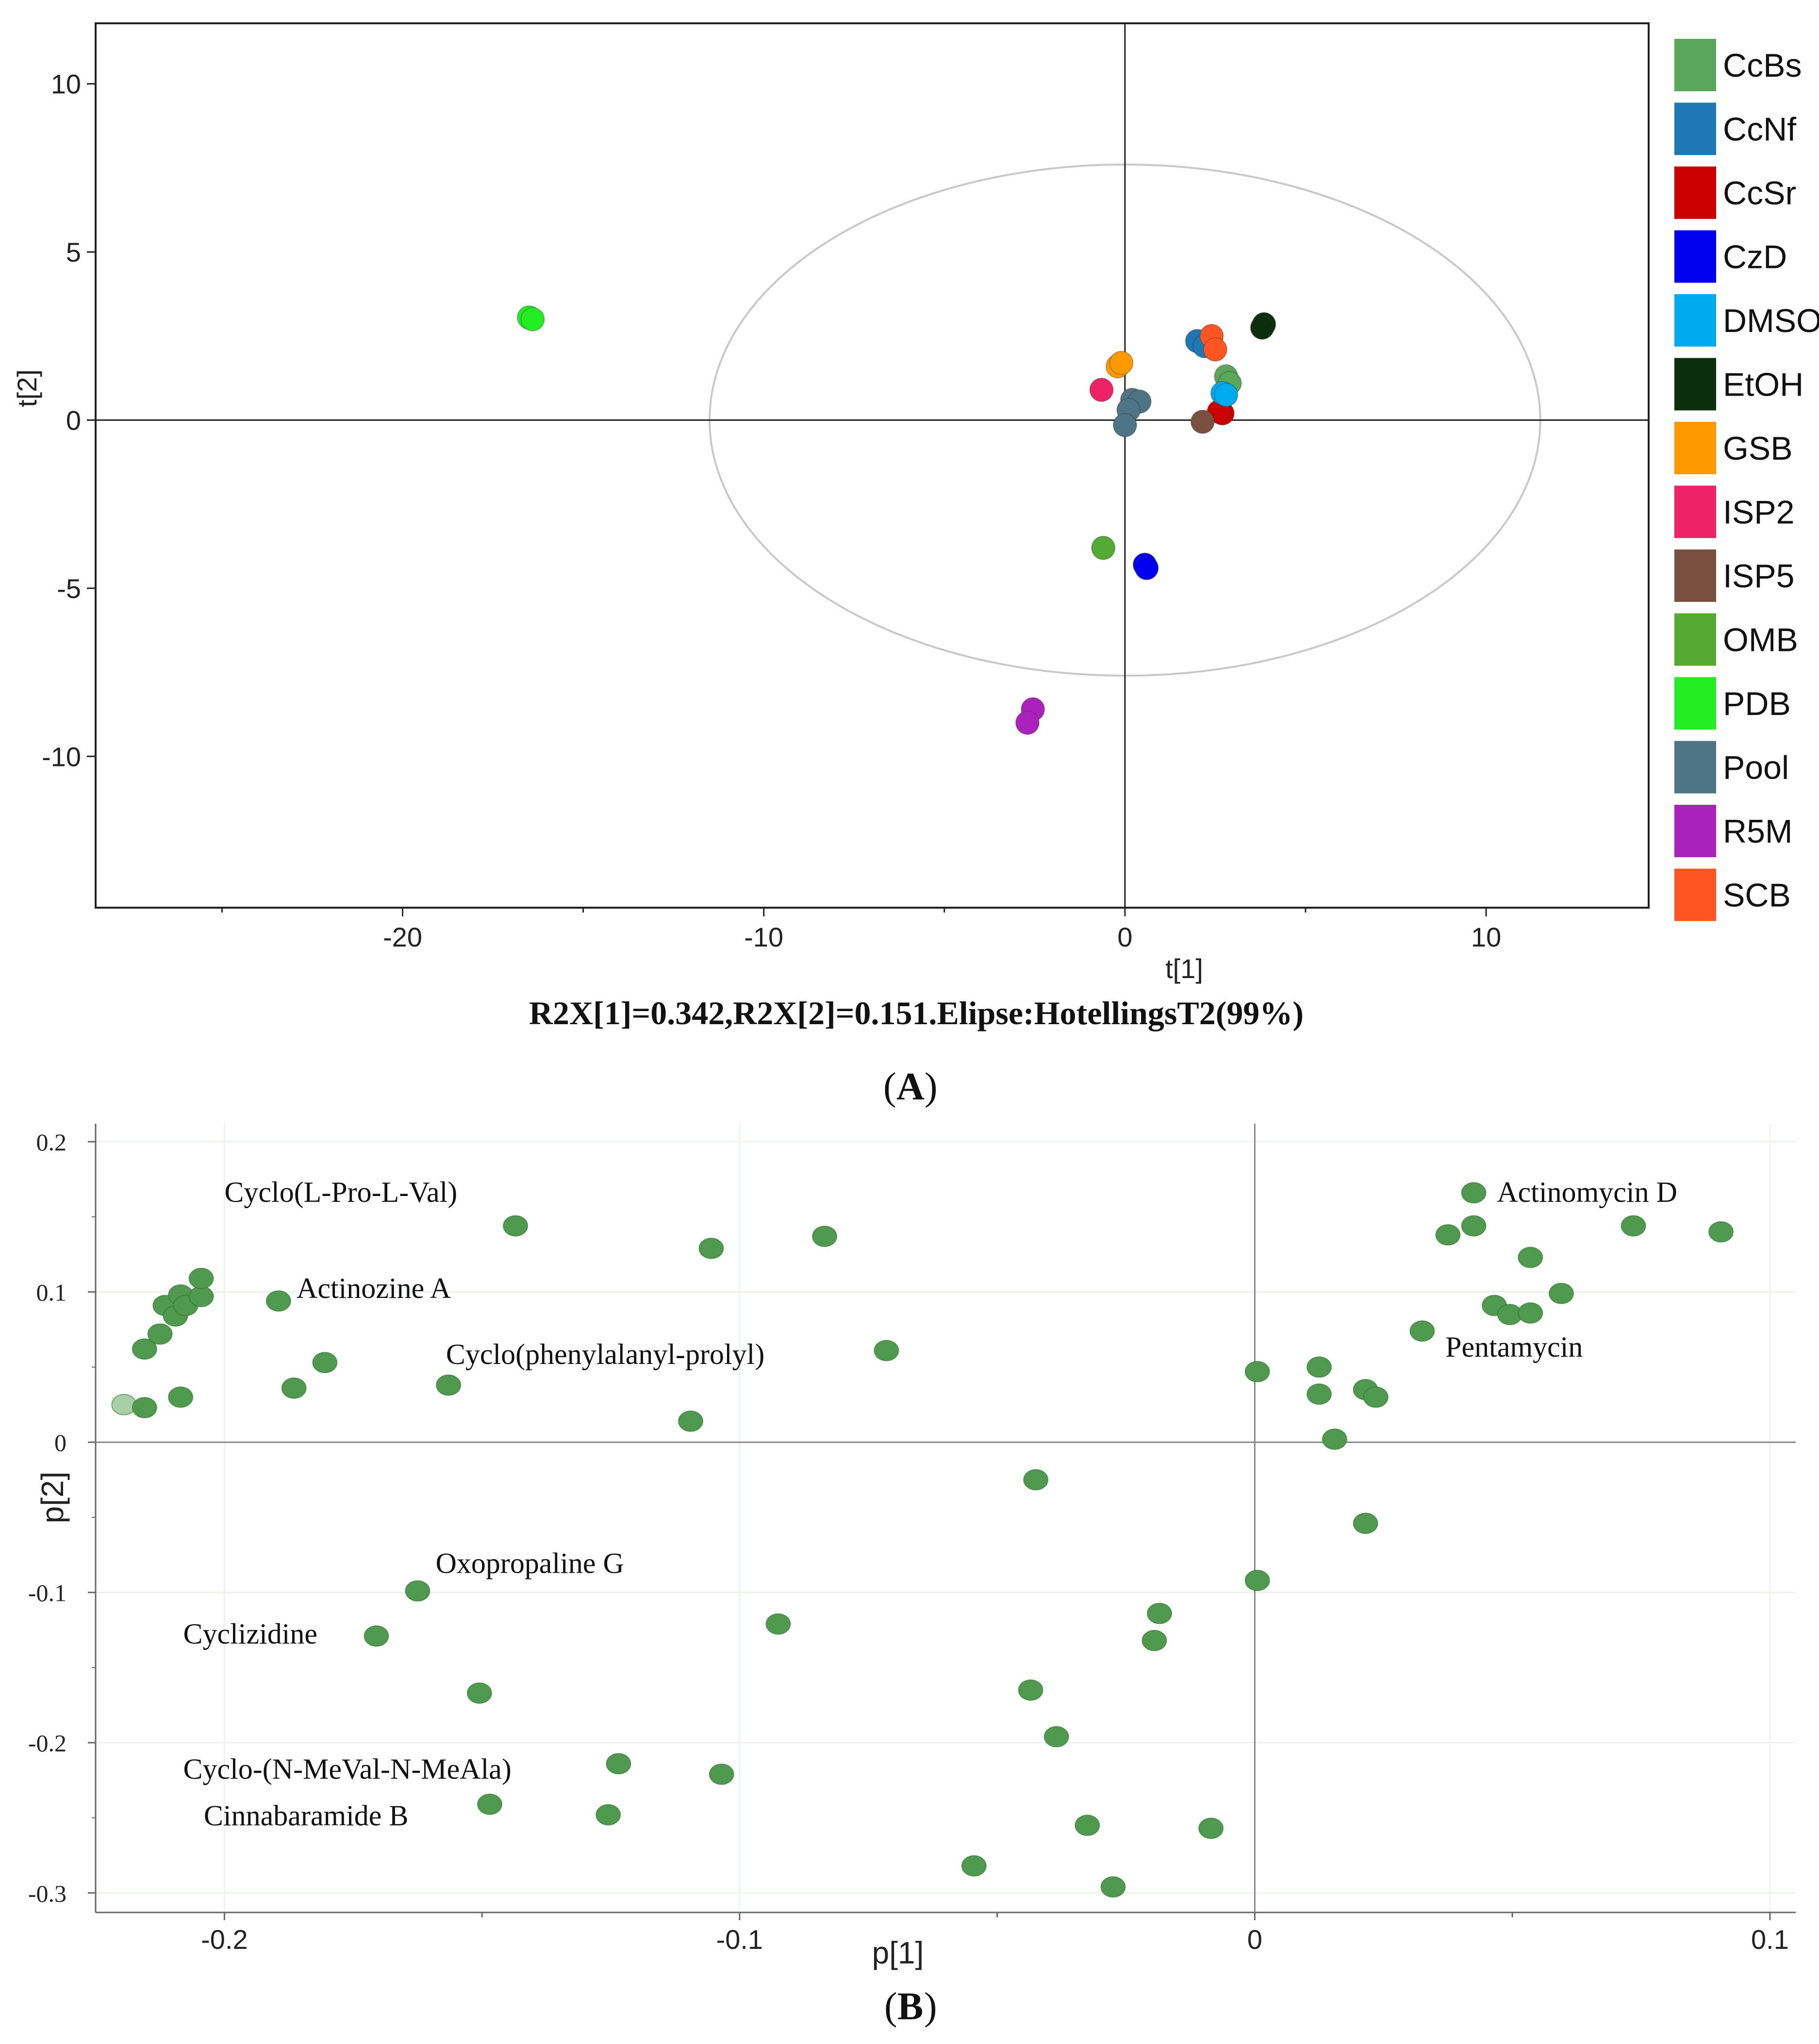 The height and width of the screenshot is (2044, 1819). Describe the element at coordinates (1486, 937) in the screenshot. I see `x-tick-label-a: 10` at that location.